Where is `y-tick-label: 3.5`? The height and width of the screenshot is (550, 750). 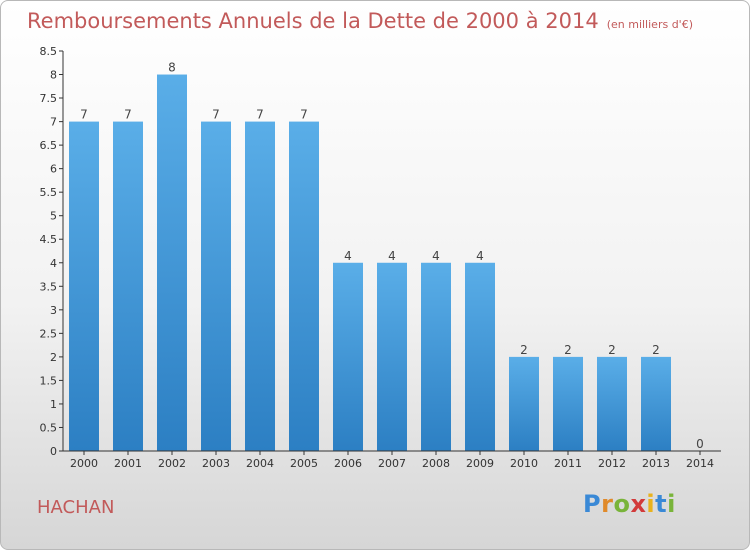
y-tick-label: 3.5 is located at coordinates (49, 286).